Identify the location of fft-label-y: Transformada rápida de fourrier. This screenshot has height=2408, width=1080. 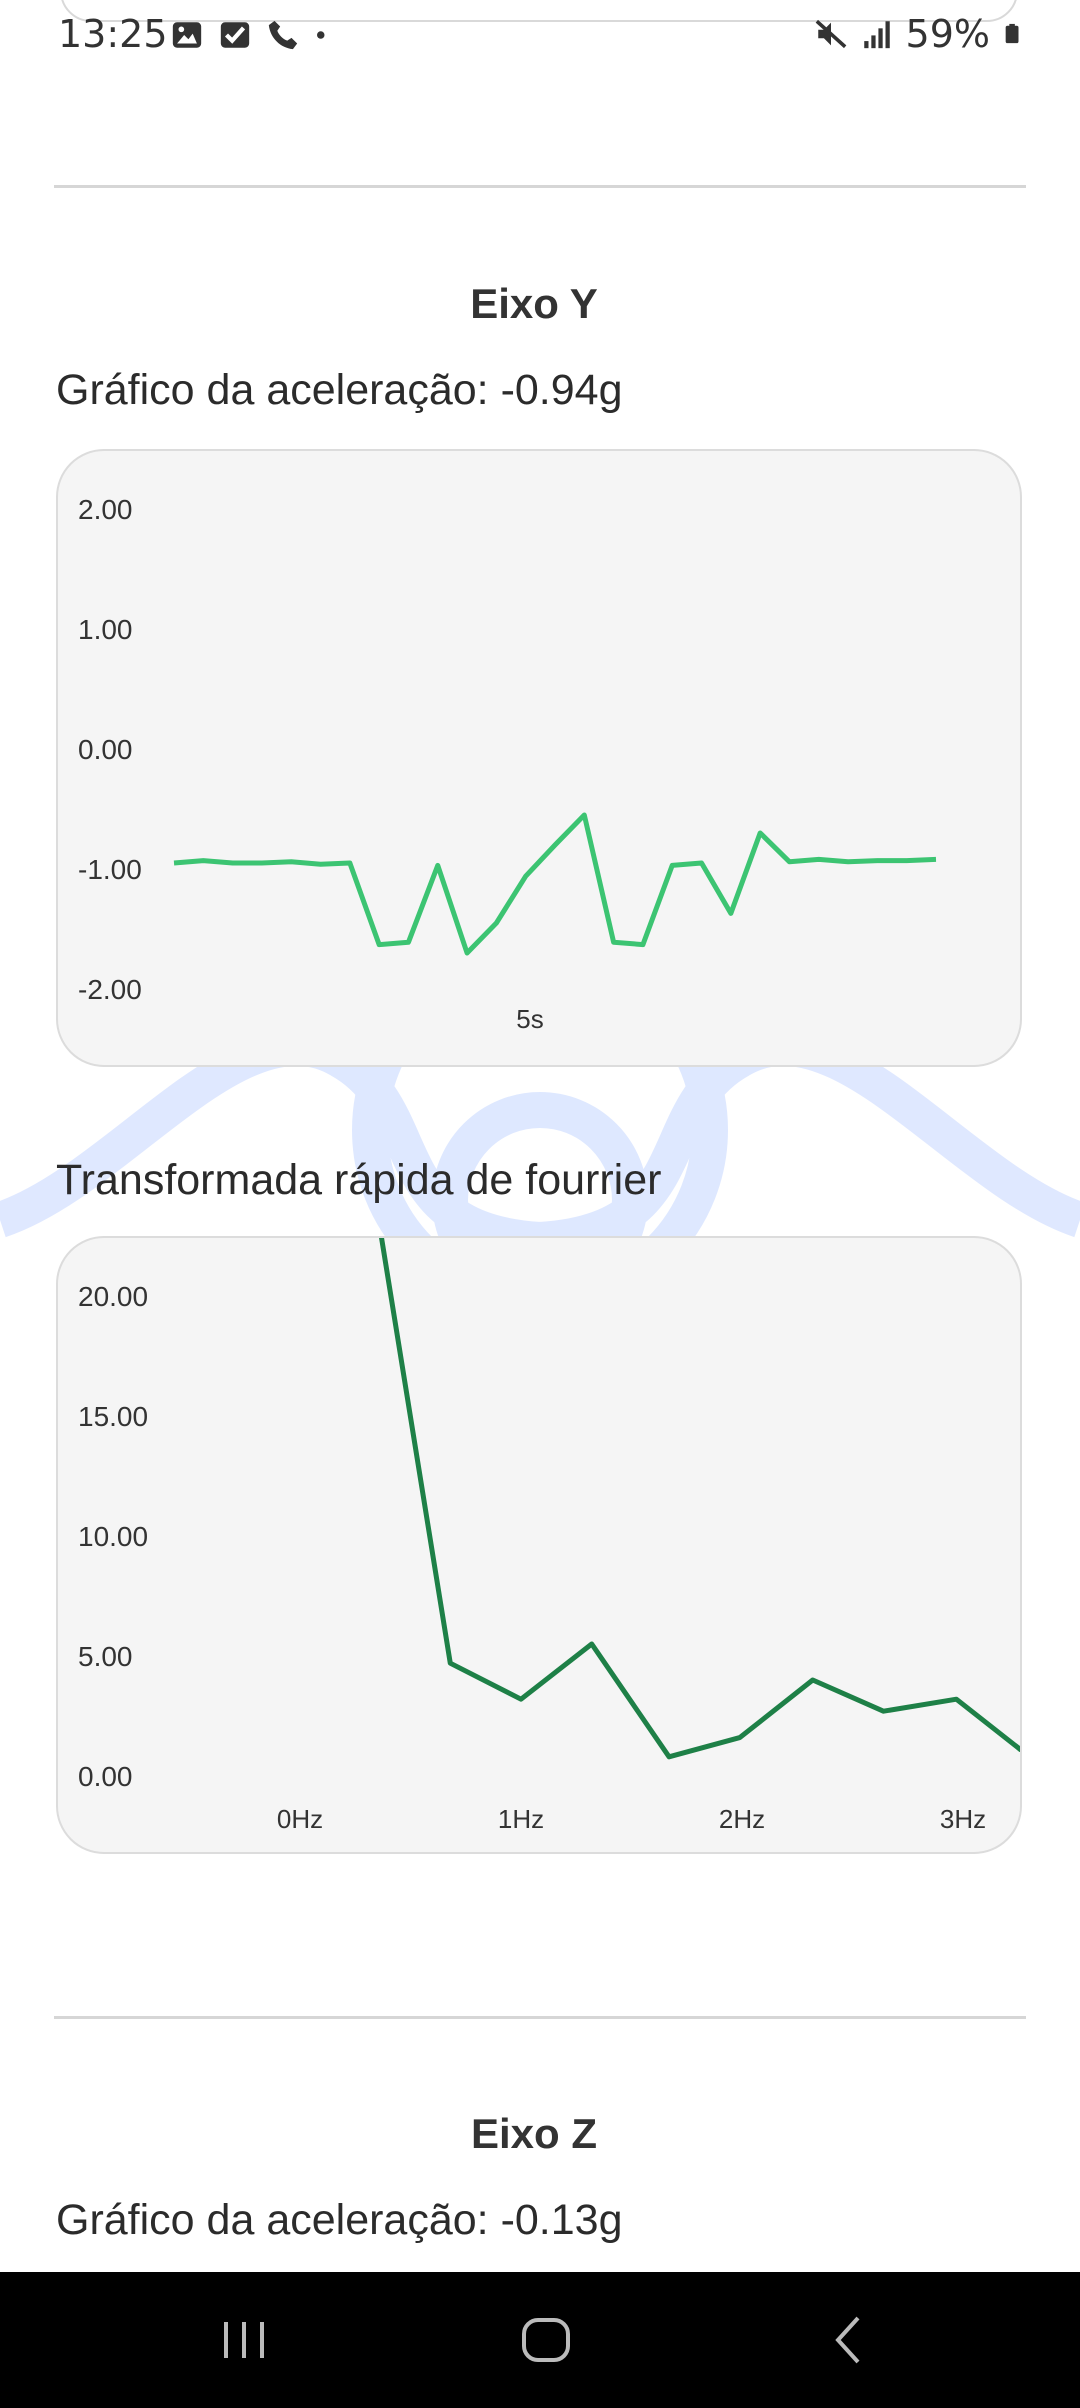
(359, 1180).